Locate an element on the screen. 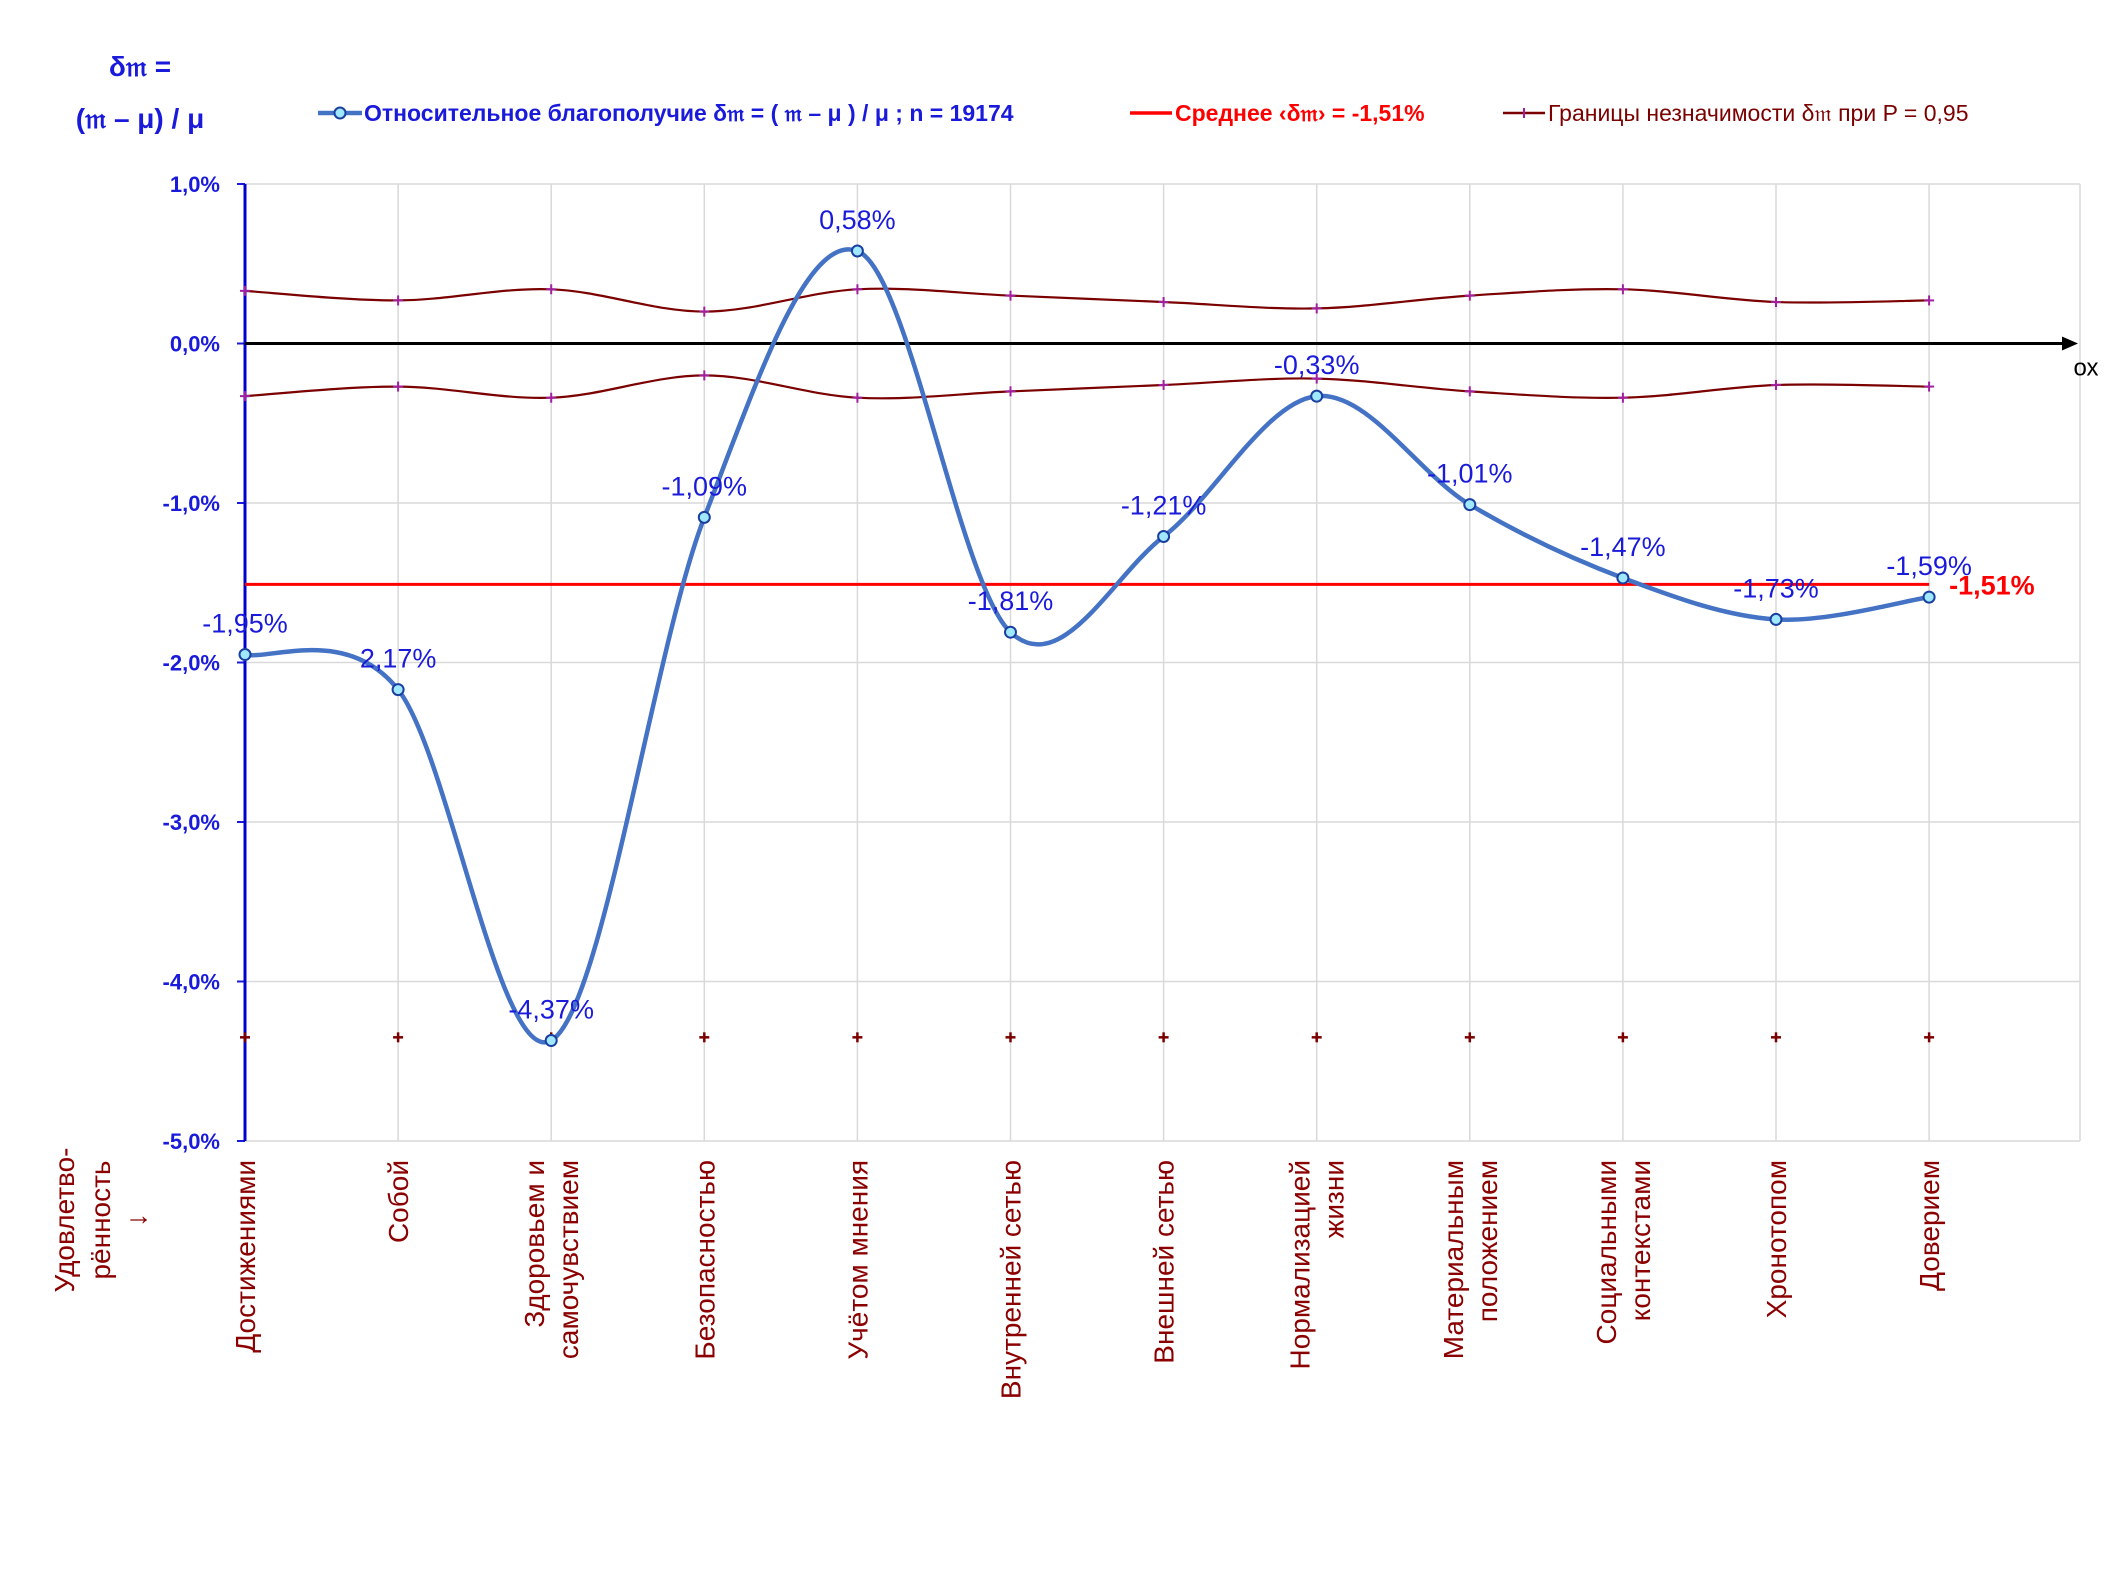 Image resolution: width=2104 pixels, height=1571 pixels. category-label-line: Безопасностью is located at coordinates (704, 1260).